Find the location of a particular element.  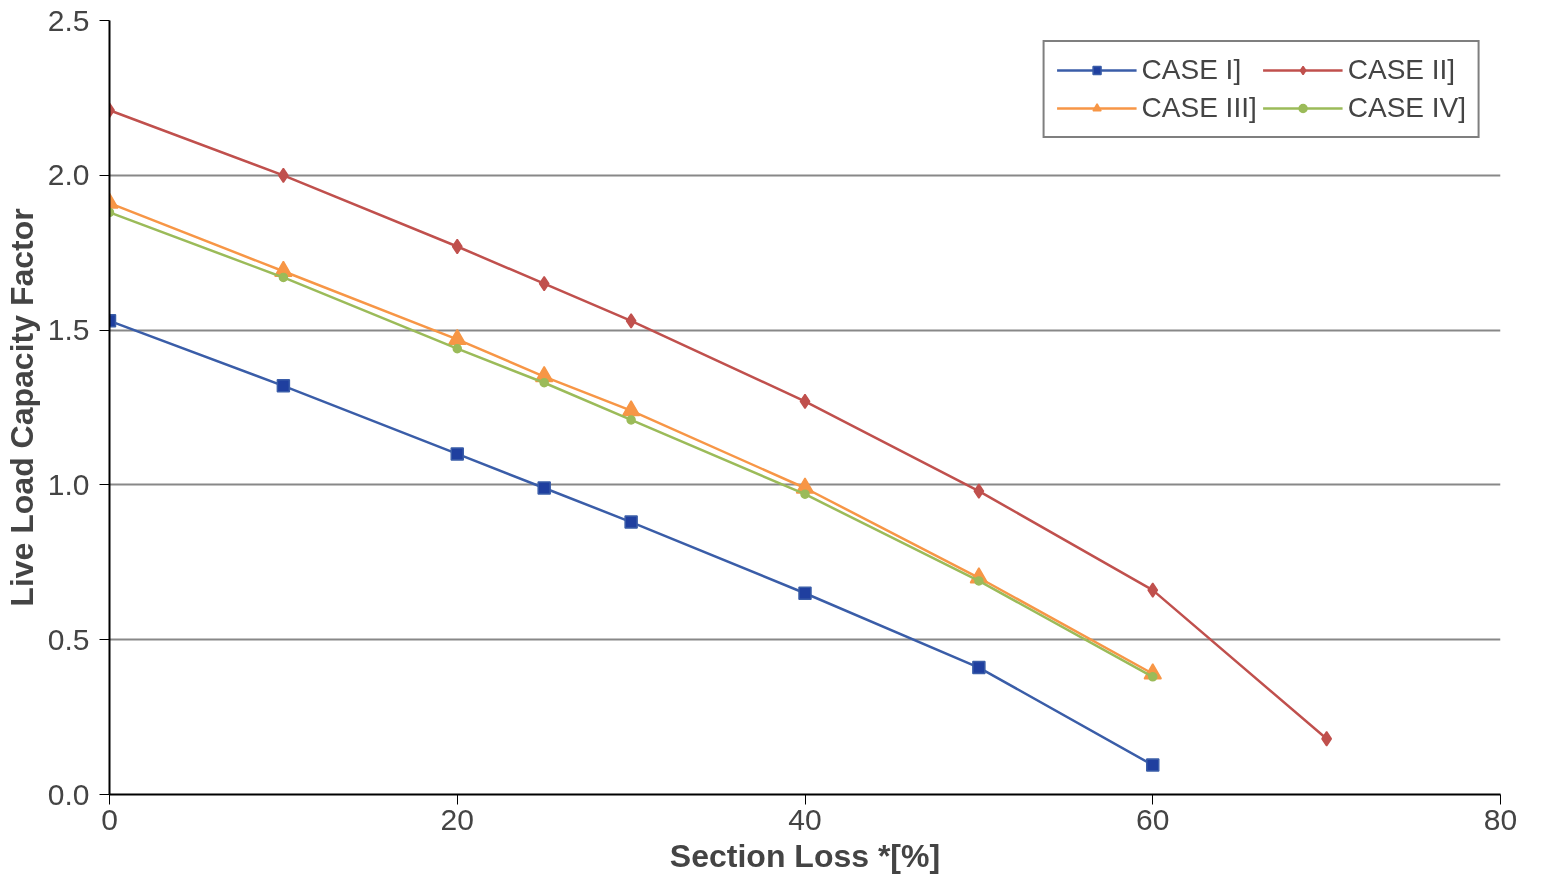

y-axis-title: Live Load Capacity Factor is located at coordinates (21, 407).